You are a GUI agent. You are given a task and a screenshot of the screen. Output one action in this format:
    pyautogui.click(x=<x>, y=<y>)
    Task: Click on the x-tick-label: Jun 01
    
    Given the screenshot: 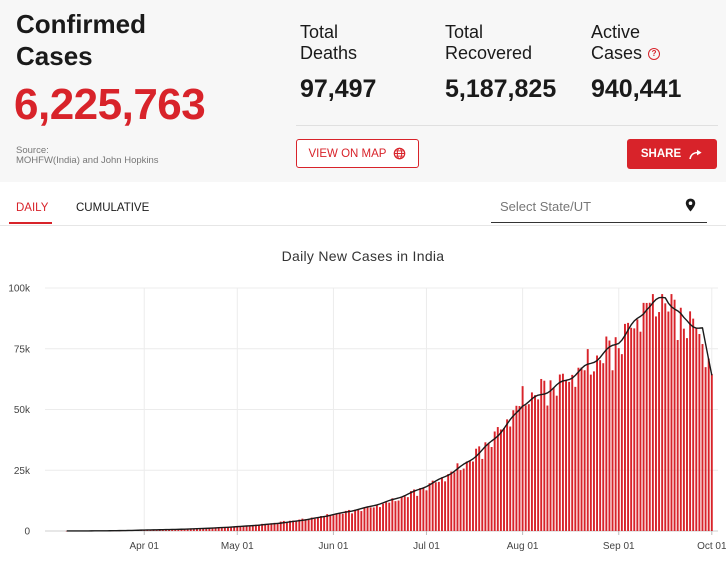 What is the action you would take?
    pyautogui.click(x=333, y=546)
    